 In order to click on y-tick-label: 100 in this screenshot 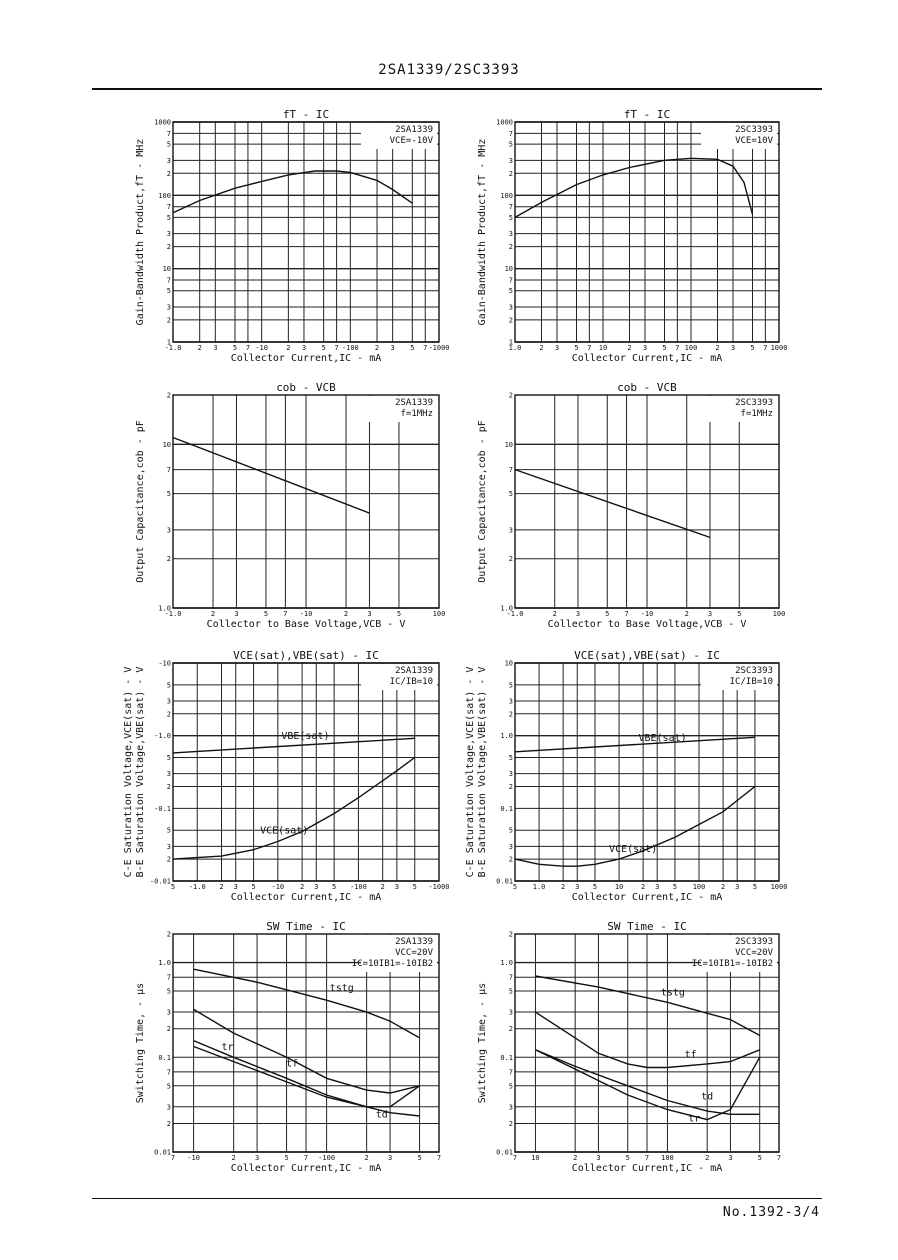, I will do `click(506, 196)`.